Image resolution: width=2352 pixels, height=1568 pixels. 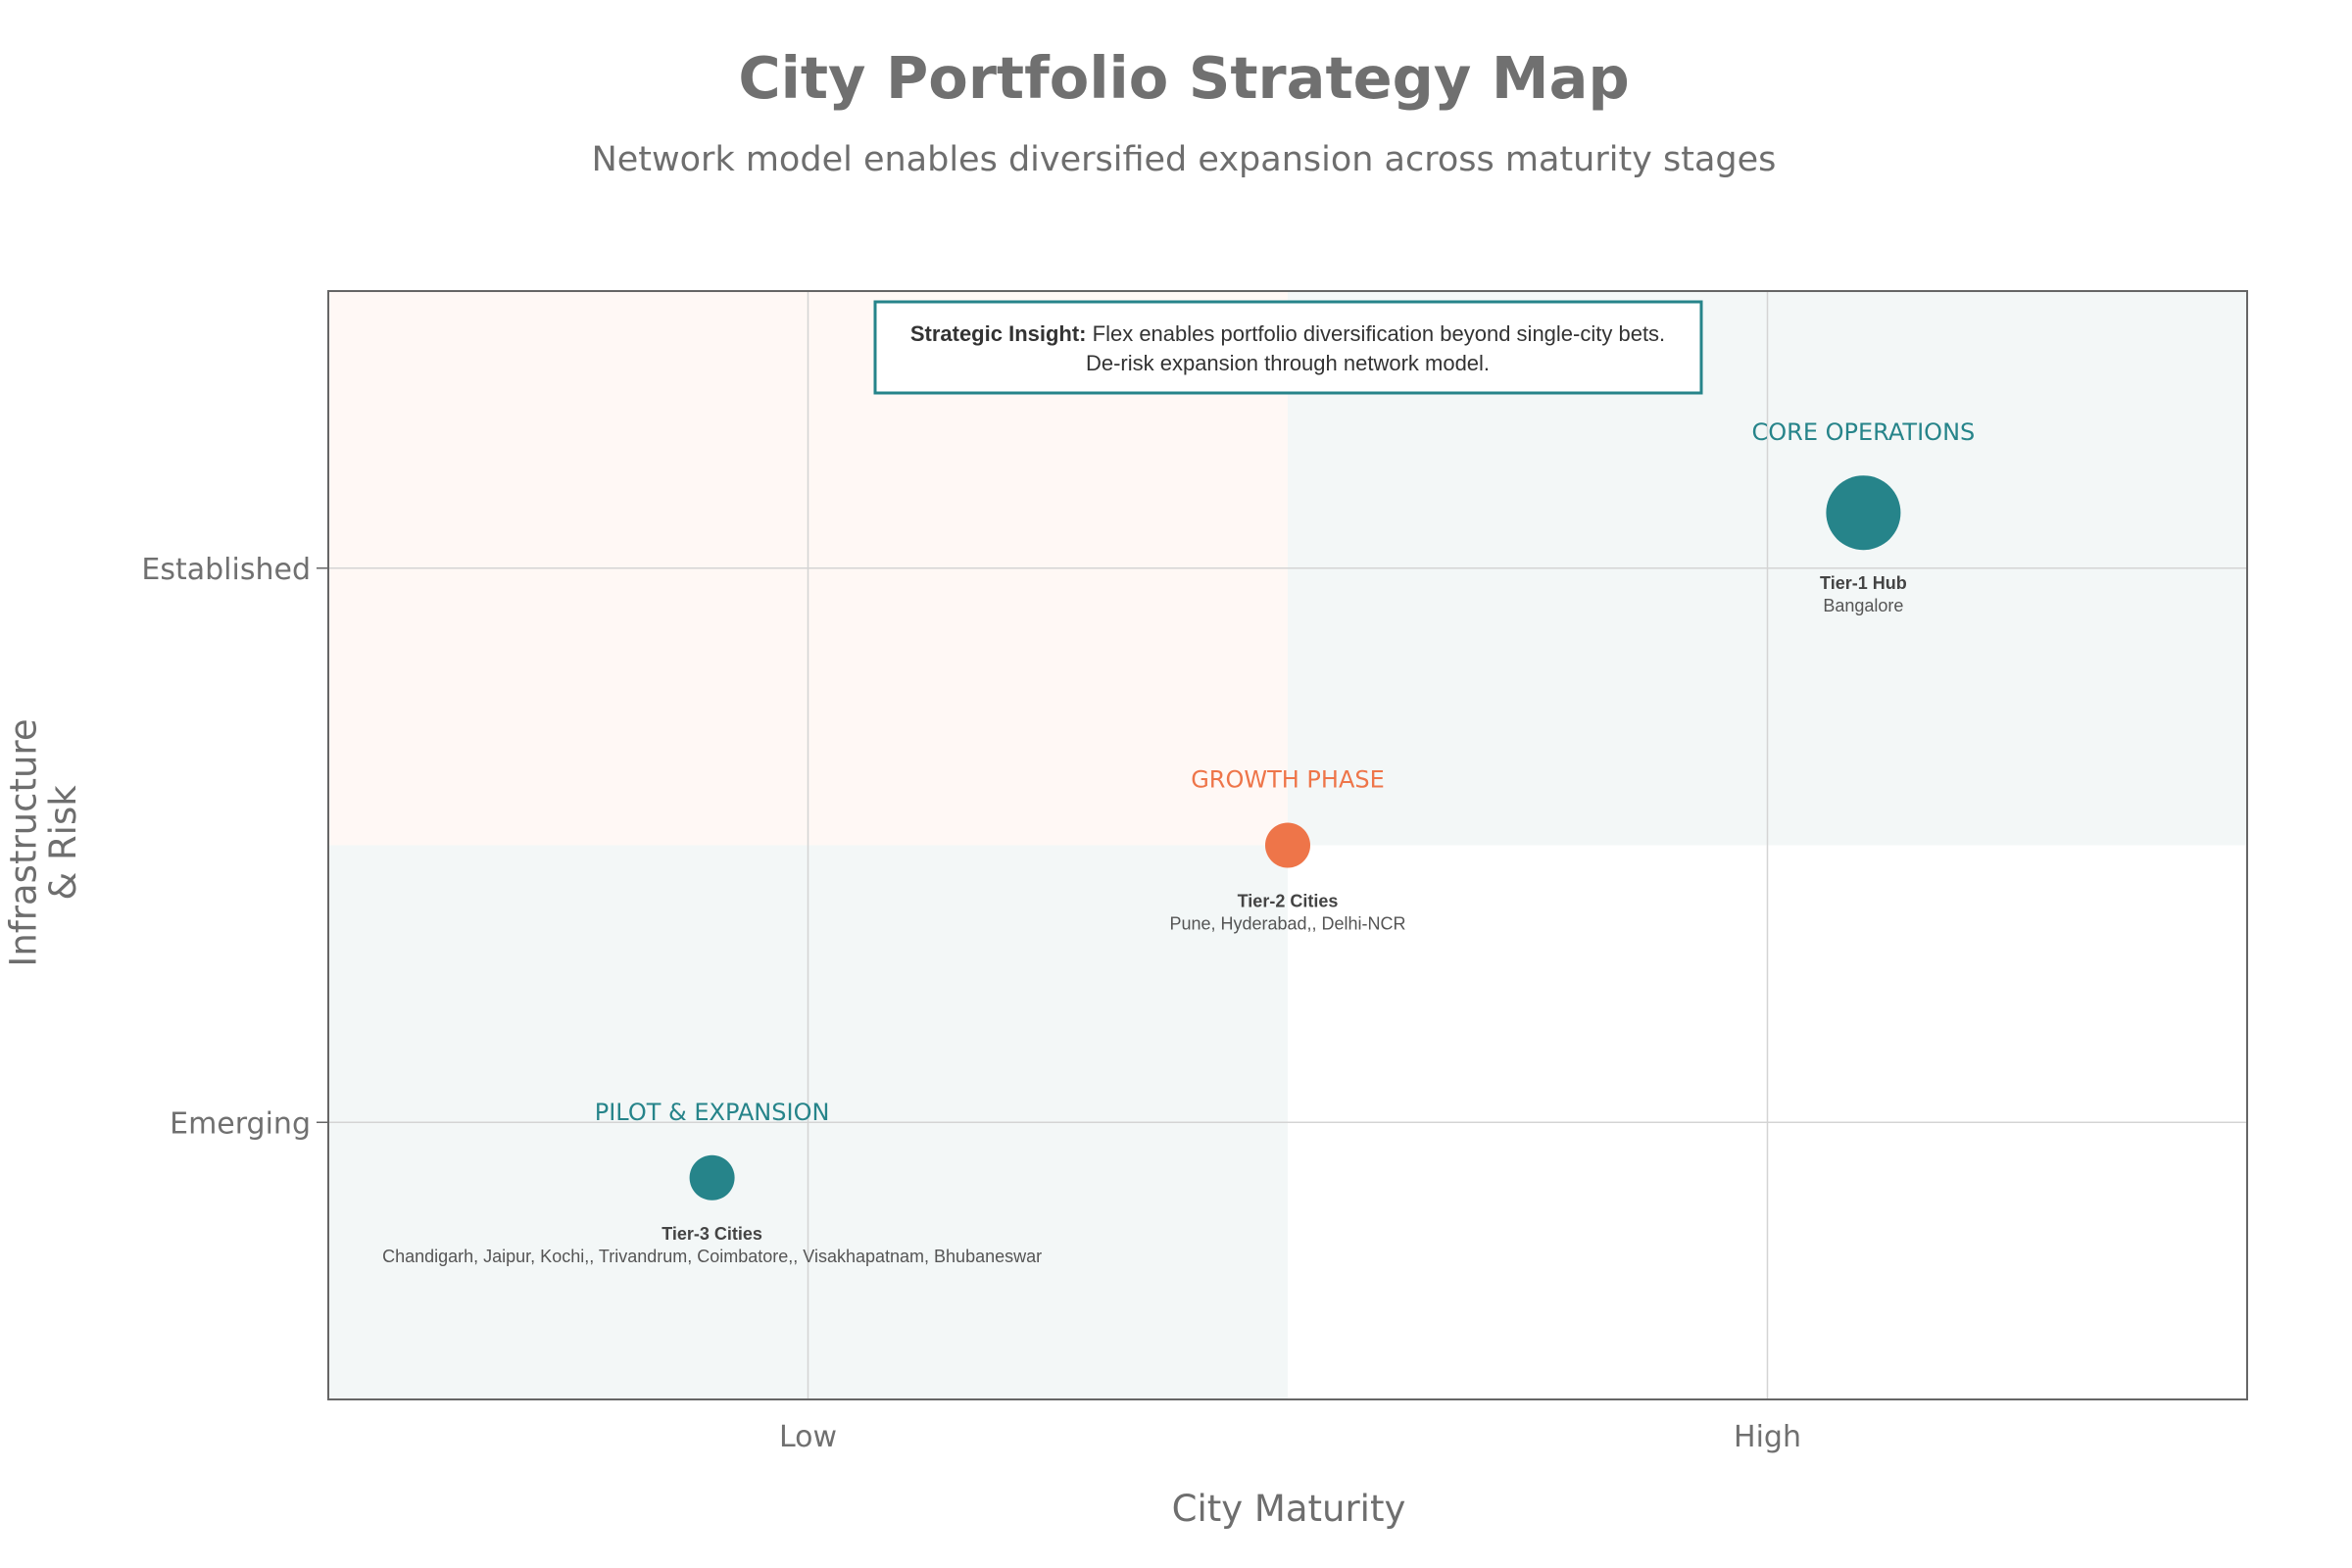 I want to click on insight-box-border, so click(x=1288, y=348).